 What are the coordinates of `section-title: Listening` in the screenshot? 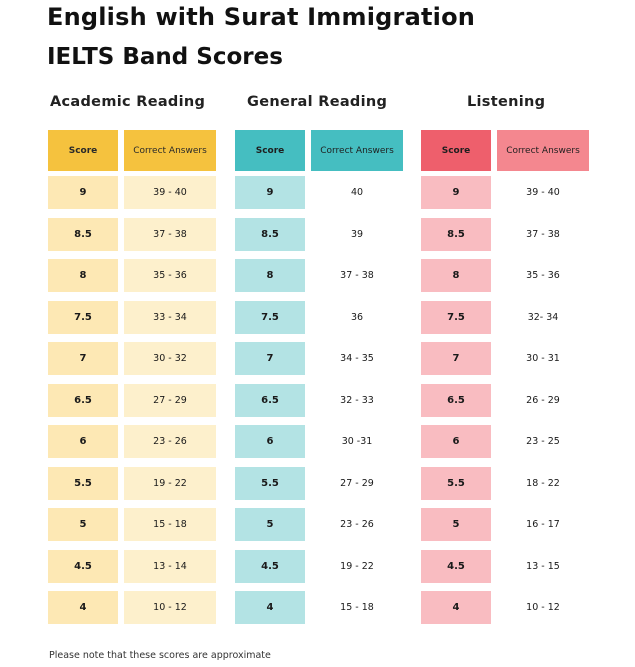 It's located at (506, 102).